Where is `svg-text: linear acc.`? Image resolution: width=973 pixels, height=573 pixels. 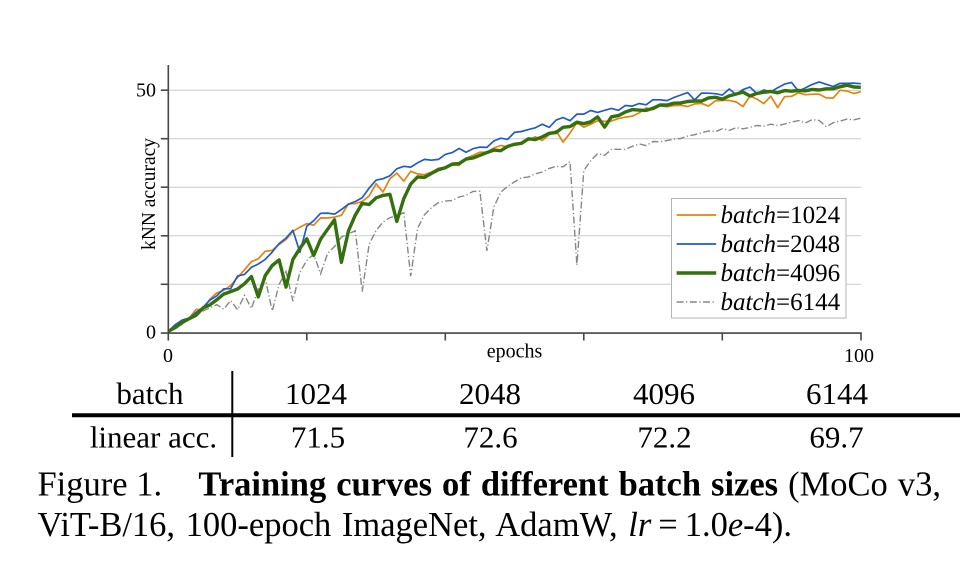
svg-text: linear acc. is located at coordinates (153, 437).